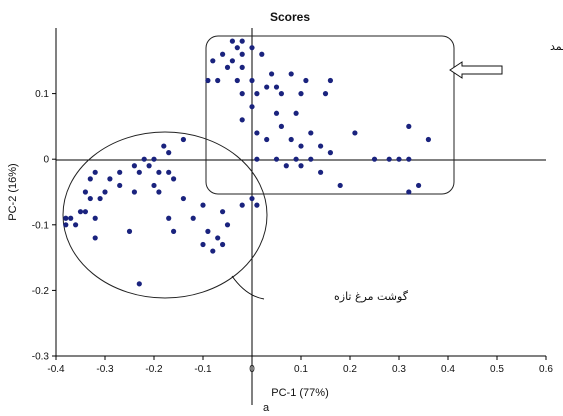  What do you see at coordinates (46, 160) in the screenshot?
I see `y-tick-label: 0` at bounding box center [46, 160].